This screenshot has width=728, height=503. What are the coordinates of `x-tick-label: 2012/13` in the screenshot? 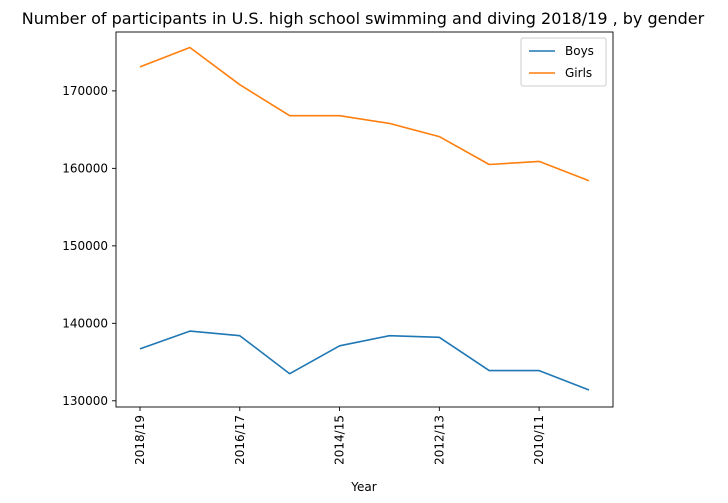 It's located at (439, 440).